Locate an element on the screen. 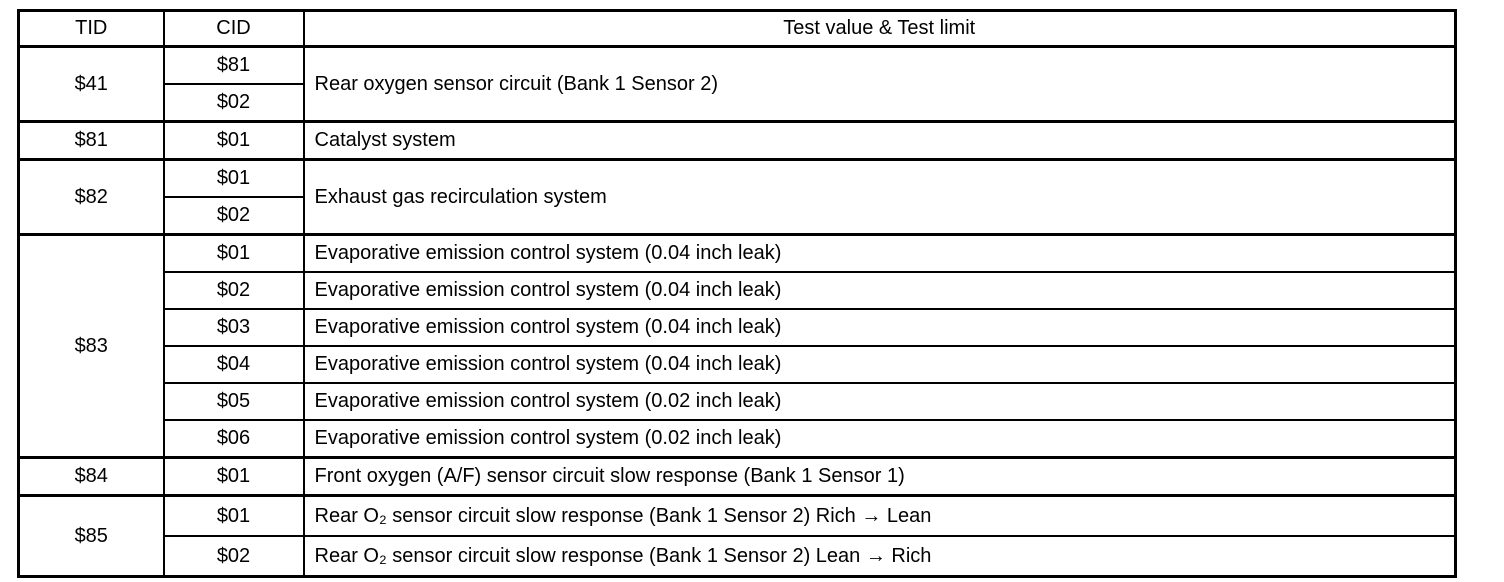 This screenshot has width=1504, height=582. header-row: TID CID Test value & Test limit is located at coordinates (737, 28).